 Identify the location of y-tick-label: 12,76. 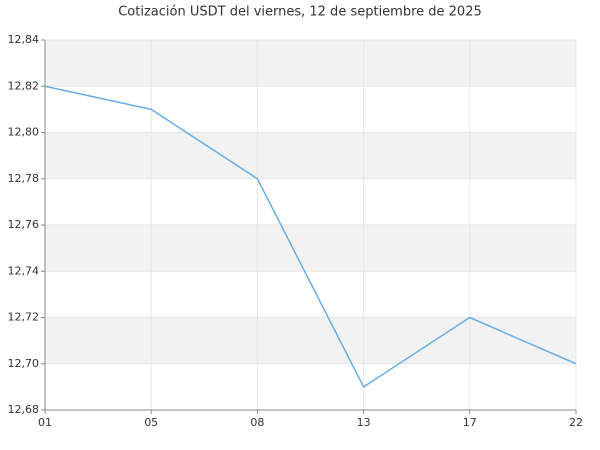
(24, 224).